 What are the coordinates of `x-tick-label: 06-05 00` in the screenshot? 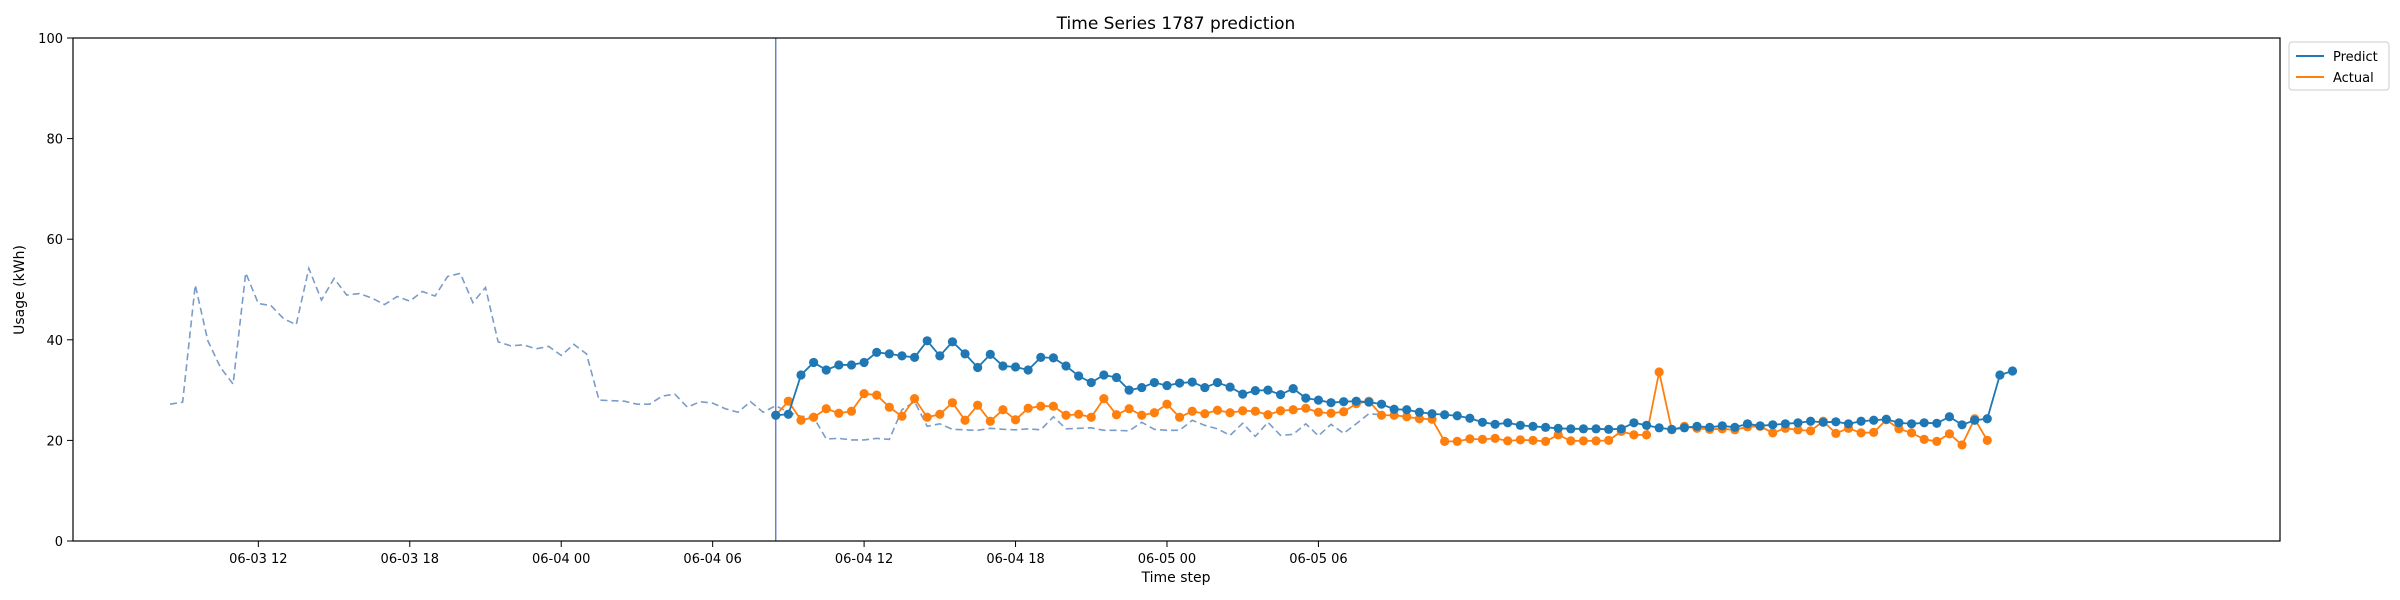 It's located at (1167, 559).